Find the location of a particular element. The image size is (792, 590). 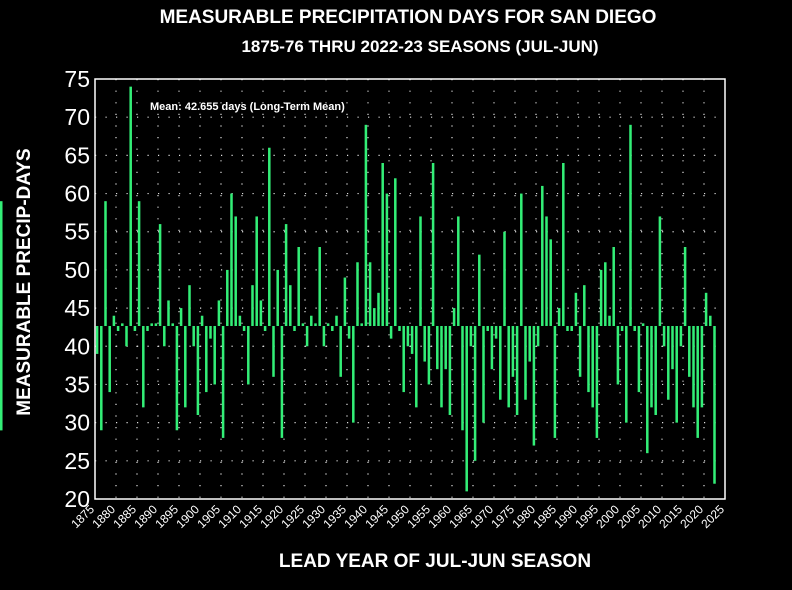

y-tick-label: 40 is located at coordinates (77, 346).